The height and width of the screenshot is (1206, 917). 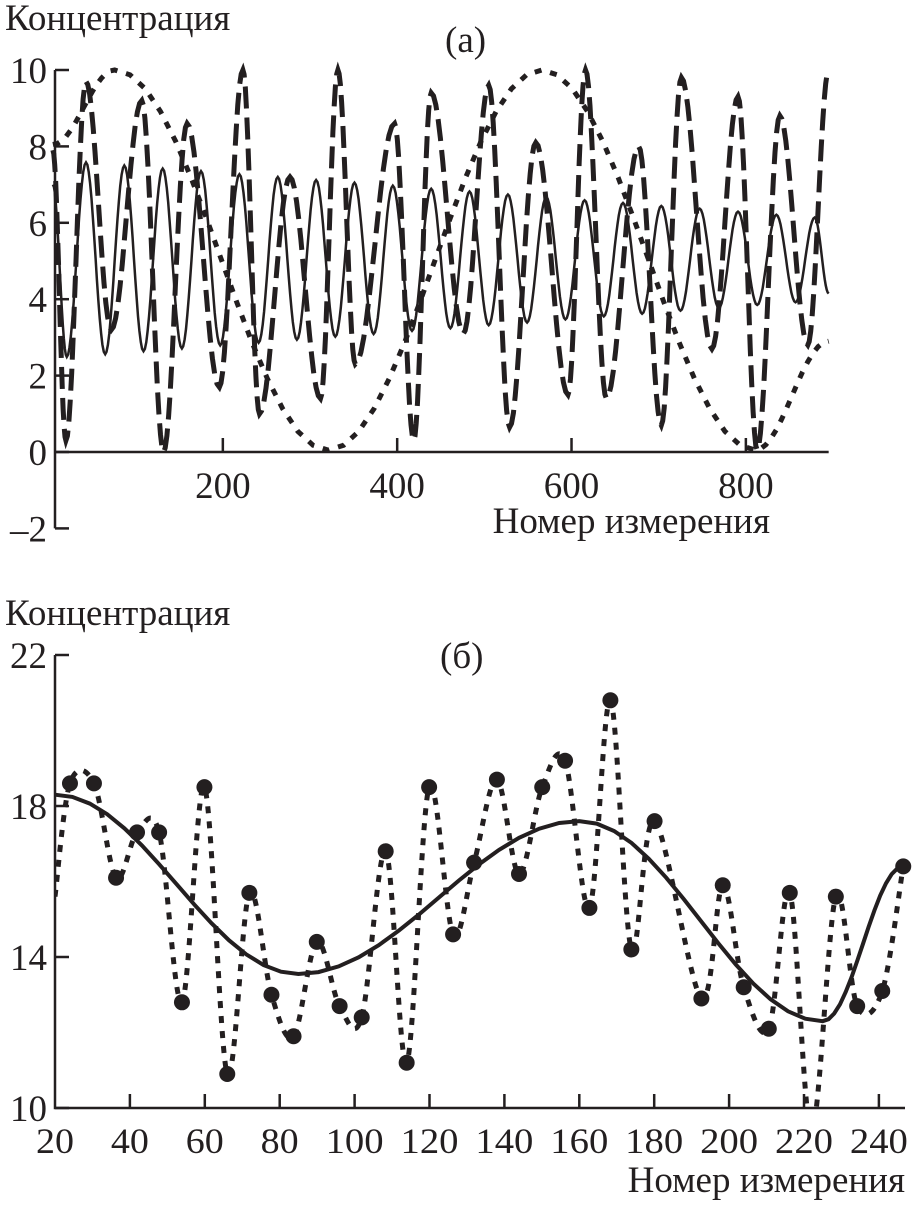 What do you see at coordinates (223, 486) in the screenshot?
I see `panel-a-x-tick-label: 200` at bounding box center [223, 486].